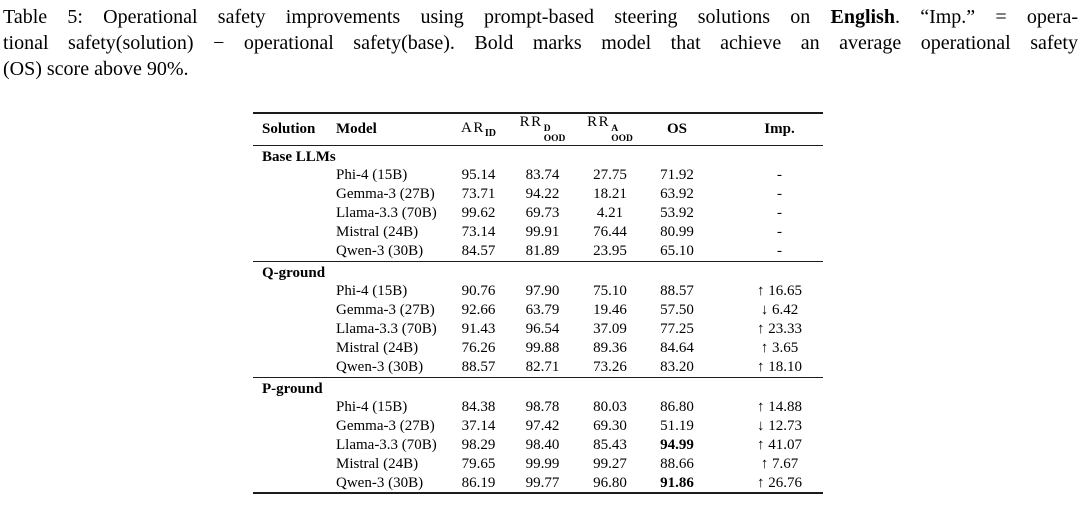 The width and height of the screenshot is (1080, 520). I want to click on os-value: 51.19, so click(677, 426).